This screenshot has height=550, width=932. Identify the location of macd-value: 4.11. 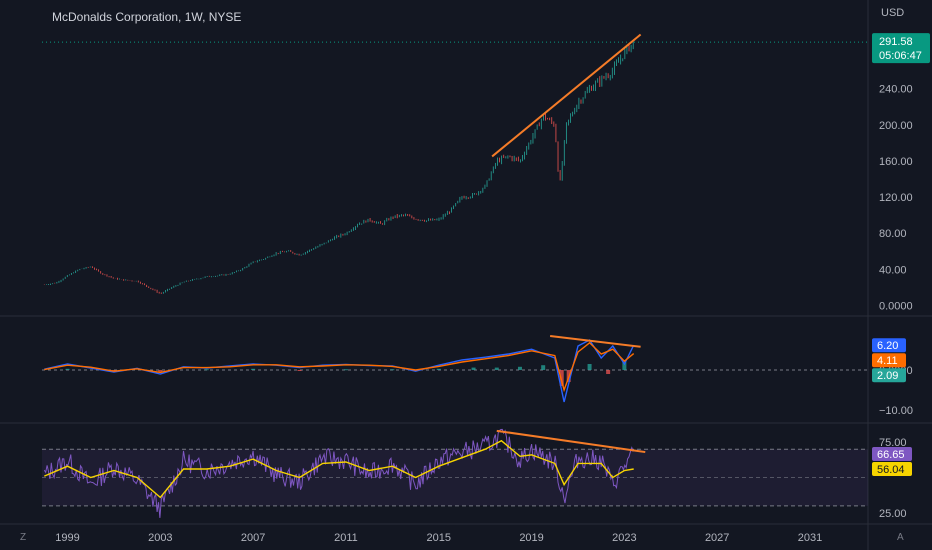
(887, 361).